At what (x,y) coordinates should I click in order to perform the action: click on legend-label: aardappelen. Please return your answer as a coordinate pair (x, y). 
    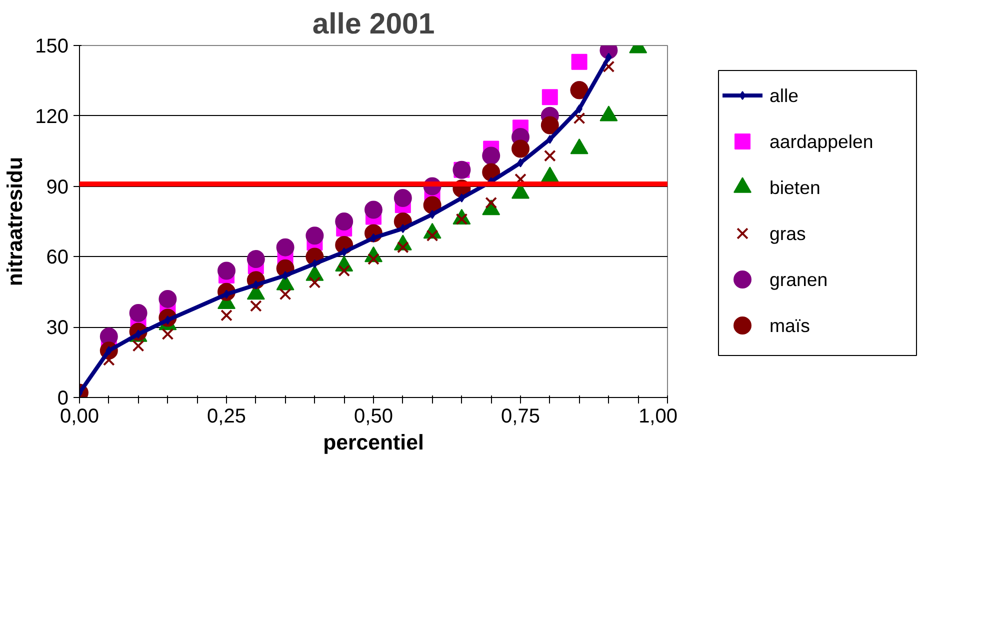
    Looking at the image, I should click on (822, 141).